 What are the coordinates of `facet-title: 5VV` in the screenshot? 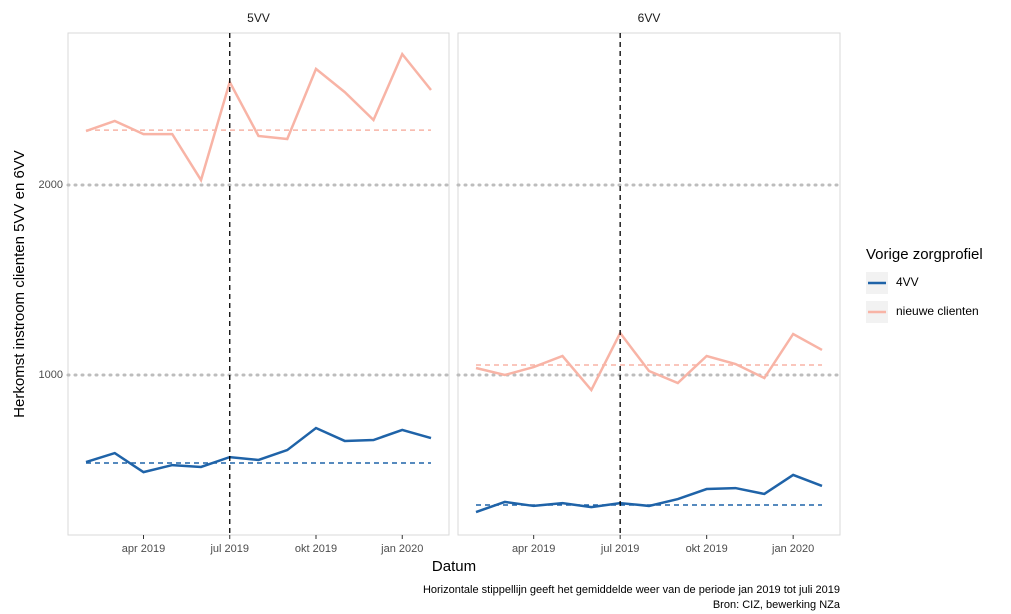 It's located at (258, 18).